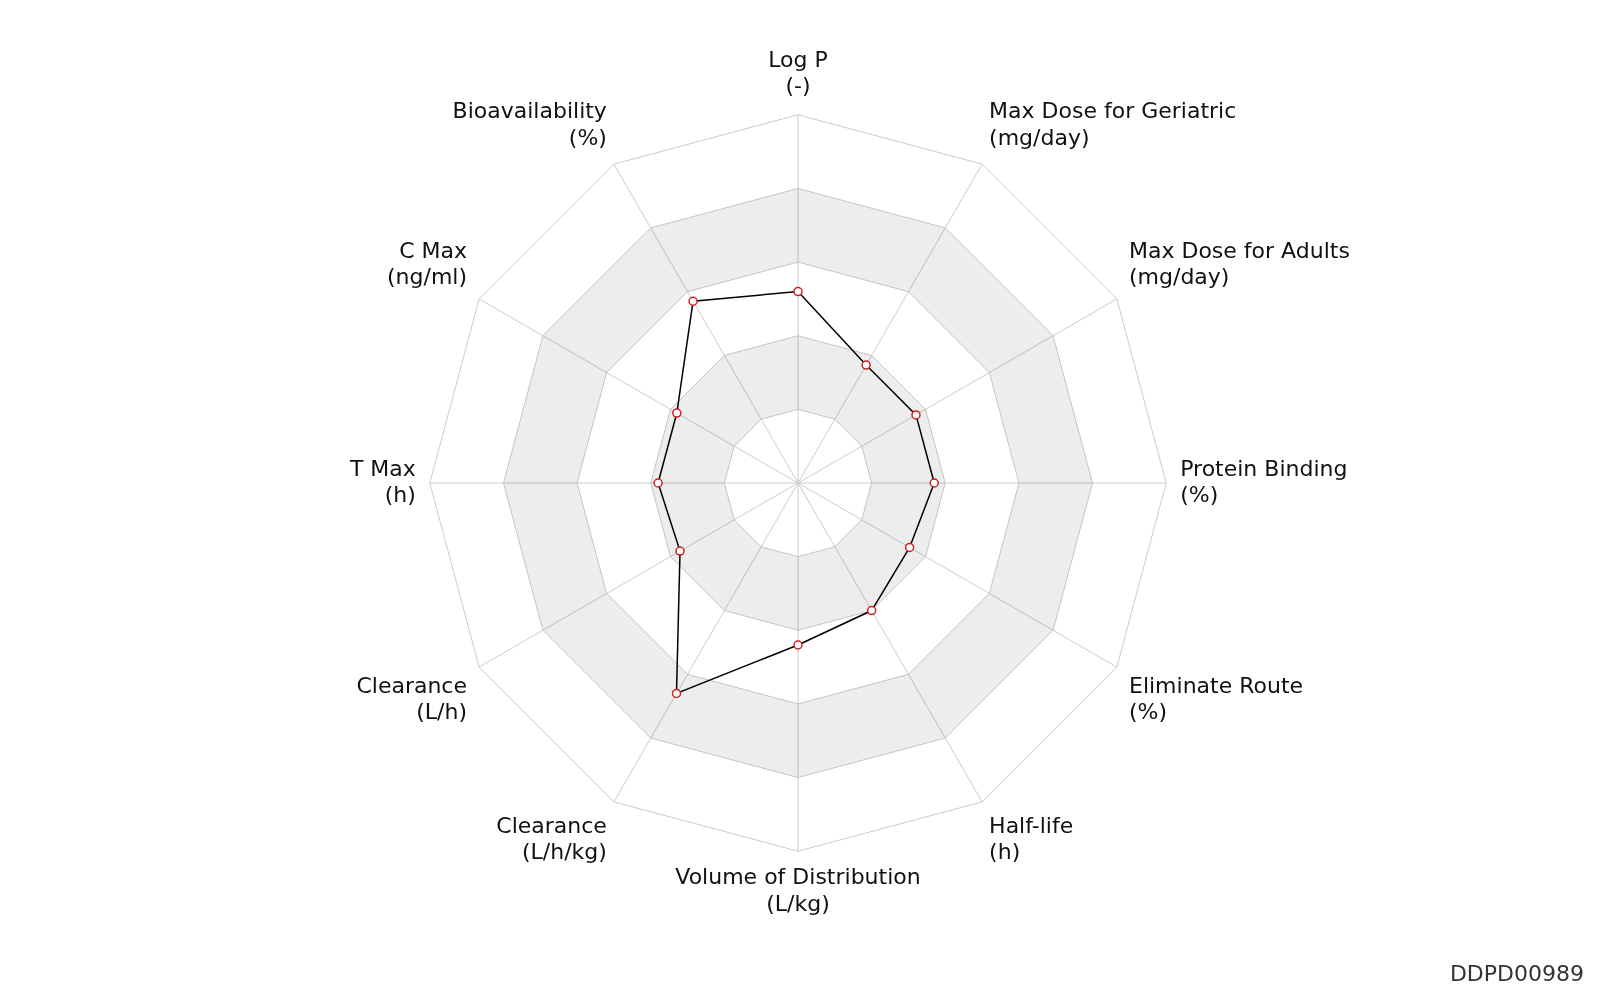 This screenshot has width=1600, height=1000. I want to click on spoke-label: Log P (-), so click(798, 72).